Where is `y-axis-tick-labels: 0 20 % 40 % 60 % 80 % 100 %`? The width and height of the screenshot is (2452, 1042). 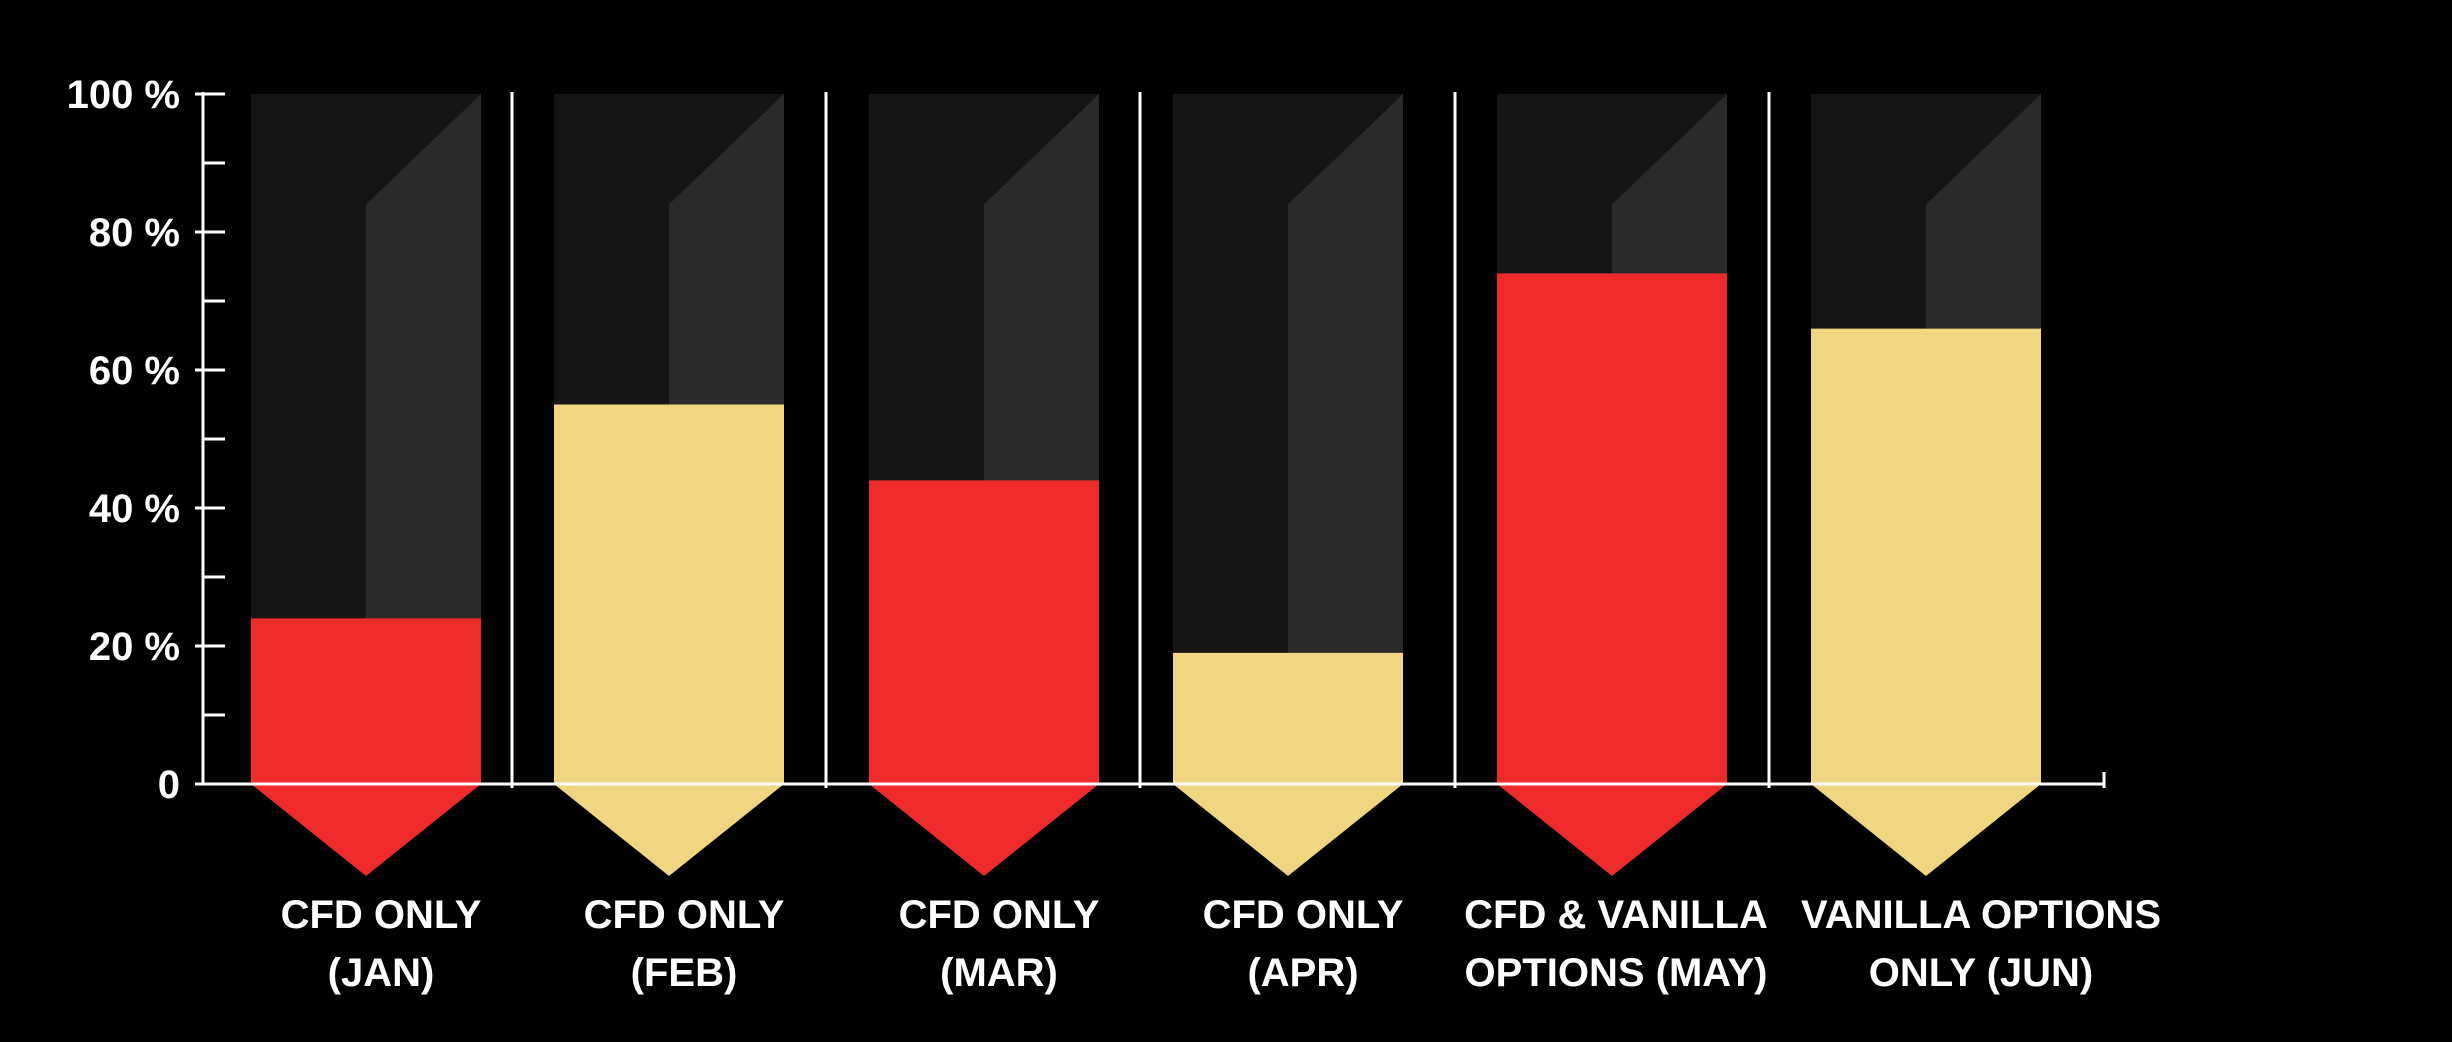 y-axis-tick-labels: 0 20 % 40 % 60 % 80 % 100 % is located at coordinates (123, 440).